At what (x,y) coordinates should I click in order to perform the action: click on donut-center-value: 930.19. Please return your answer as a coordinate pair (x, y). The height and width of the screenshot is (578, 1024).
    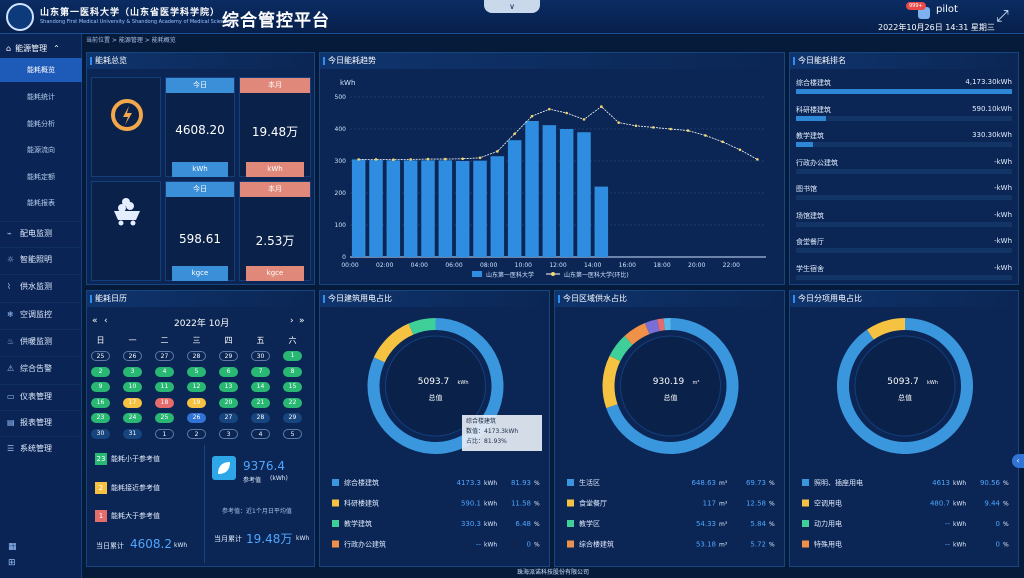
    Looking at the image, I should click on (669, 382).